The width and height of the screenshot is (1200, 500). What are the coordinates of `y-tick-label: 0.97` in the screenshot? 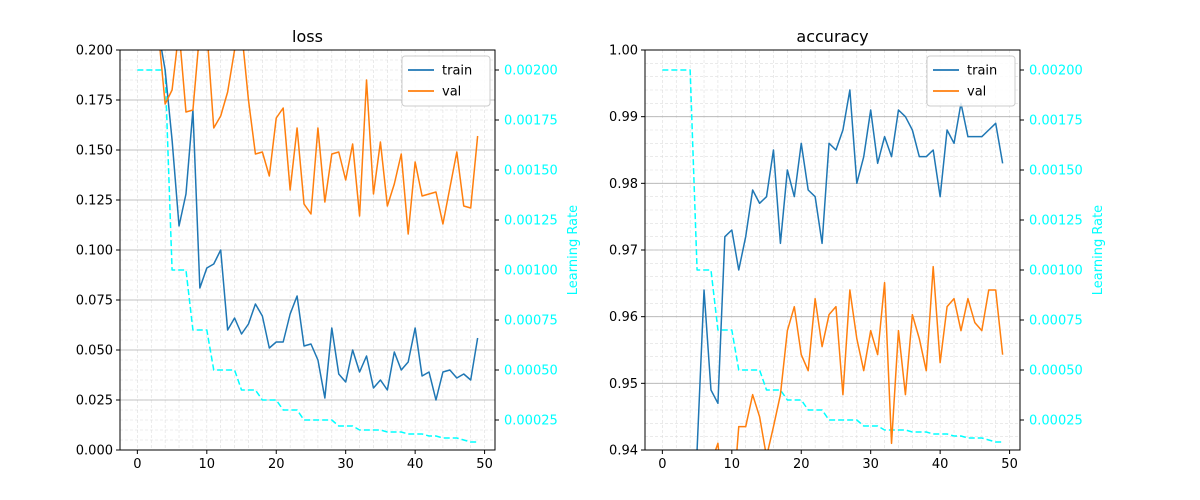 It's located at (623, 251).